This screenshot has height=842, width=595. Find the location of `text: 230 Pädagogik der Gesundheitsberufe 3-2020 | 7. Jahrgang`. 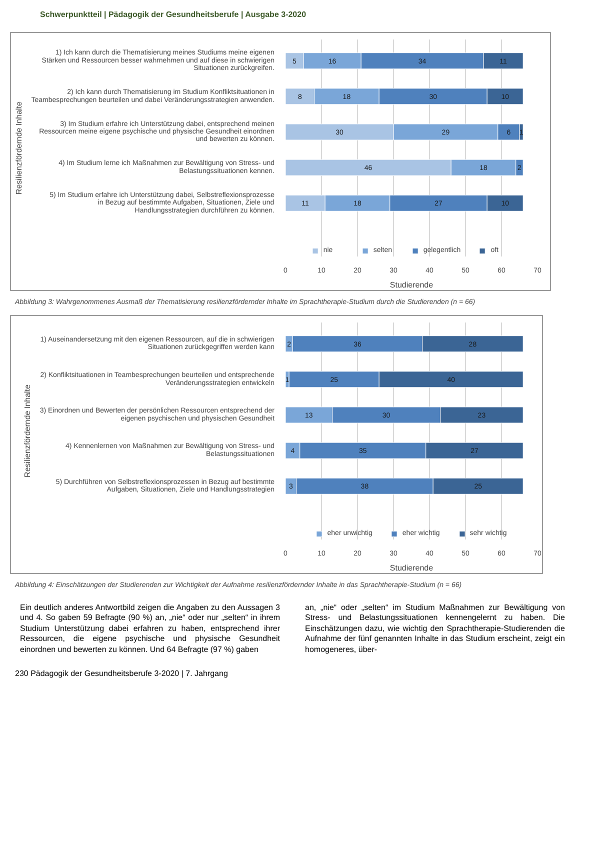

text: 230 Pädagogik der Gesundheitsberufe 3-2020 | 7. Jahrgang is located at coordinates (121, 674).